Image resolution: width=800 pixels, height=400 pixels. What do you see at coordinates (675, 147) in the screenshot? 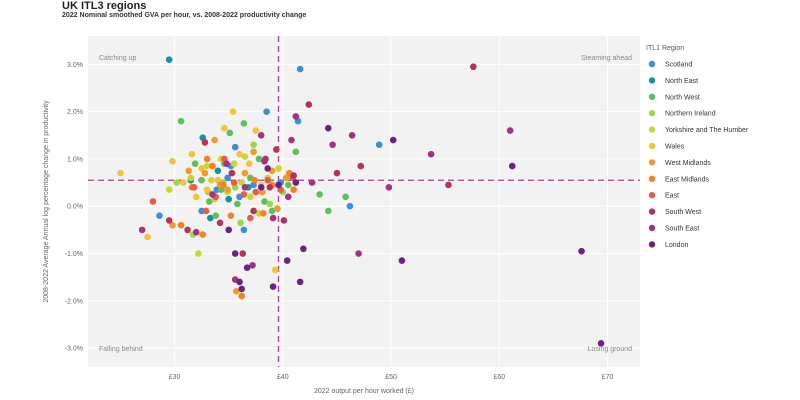
I see `legend-item: Wales` at bounding box center [675, 147].